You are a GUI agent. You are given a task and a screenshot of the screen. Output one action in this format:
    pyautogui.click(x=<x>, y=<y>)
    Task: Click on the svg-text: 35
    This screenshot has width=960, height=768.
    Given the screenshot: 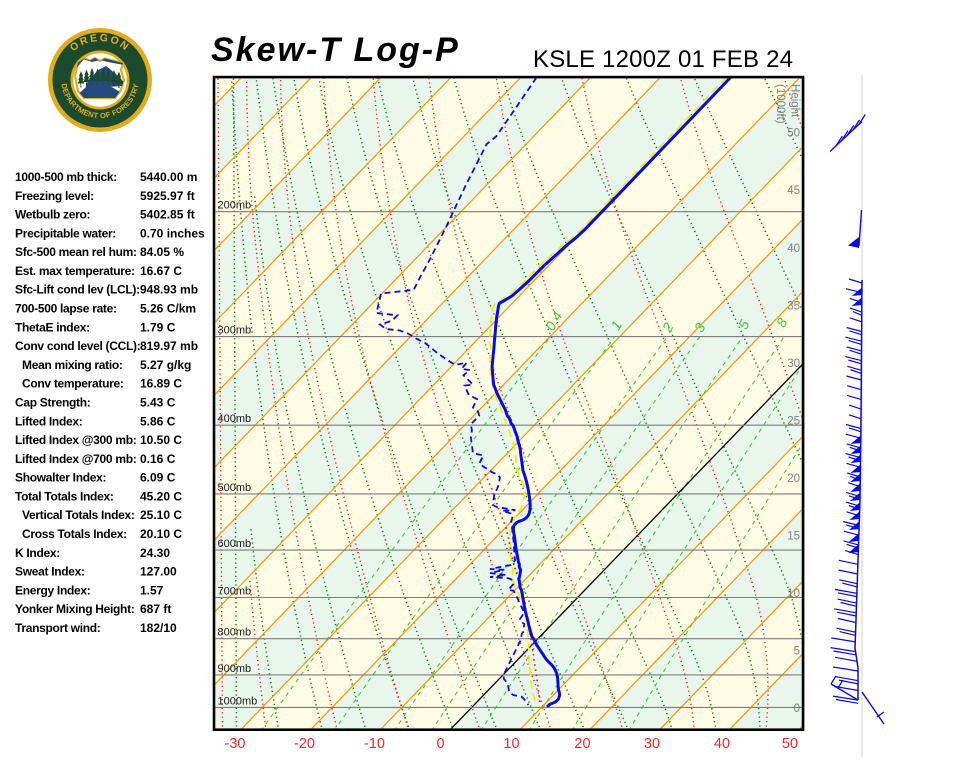 What is the action you would take?
    pyautogui.click(x=793, y=306)
    